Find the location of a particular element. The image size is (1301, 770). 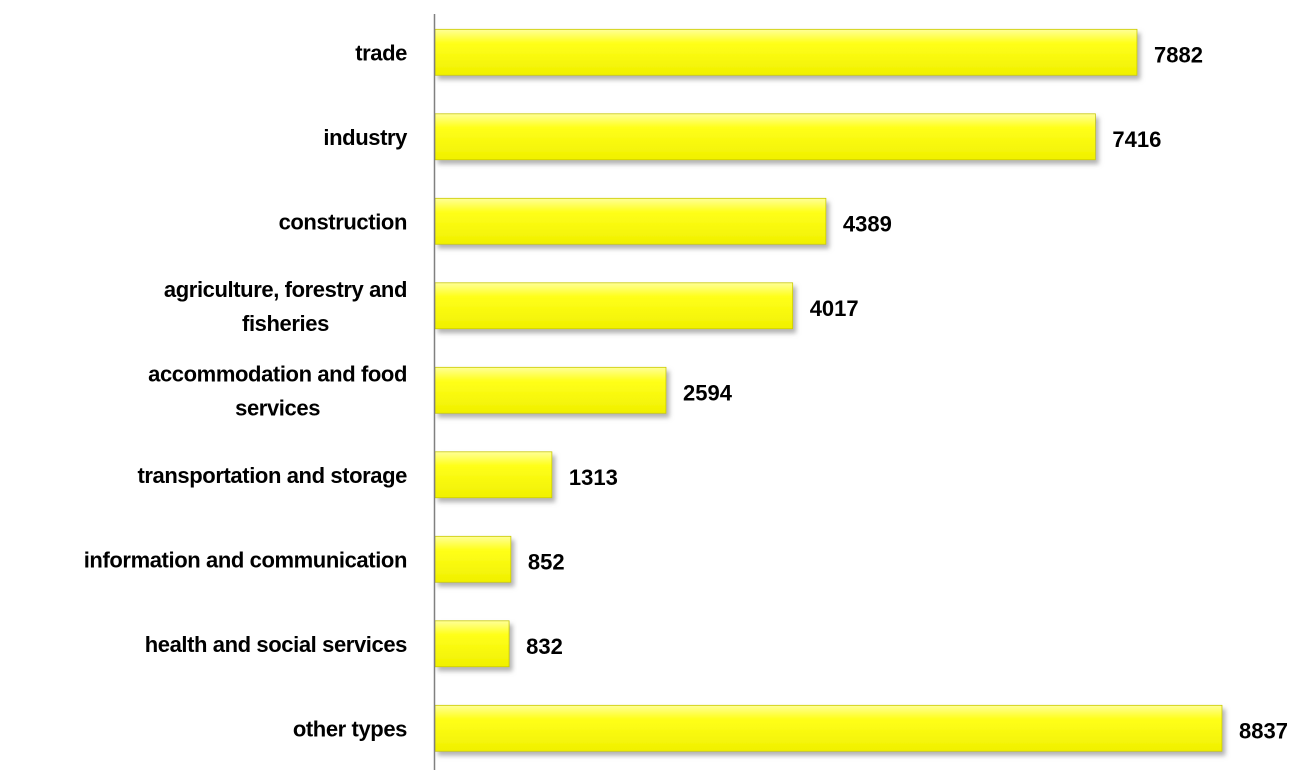

category-label-line: agriculture, forestry and is located at coordinates (285, 289).